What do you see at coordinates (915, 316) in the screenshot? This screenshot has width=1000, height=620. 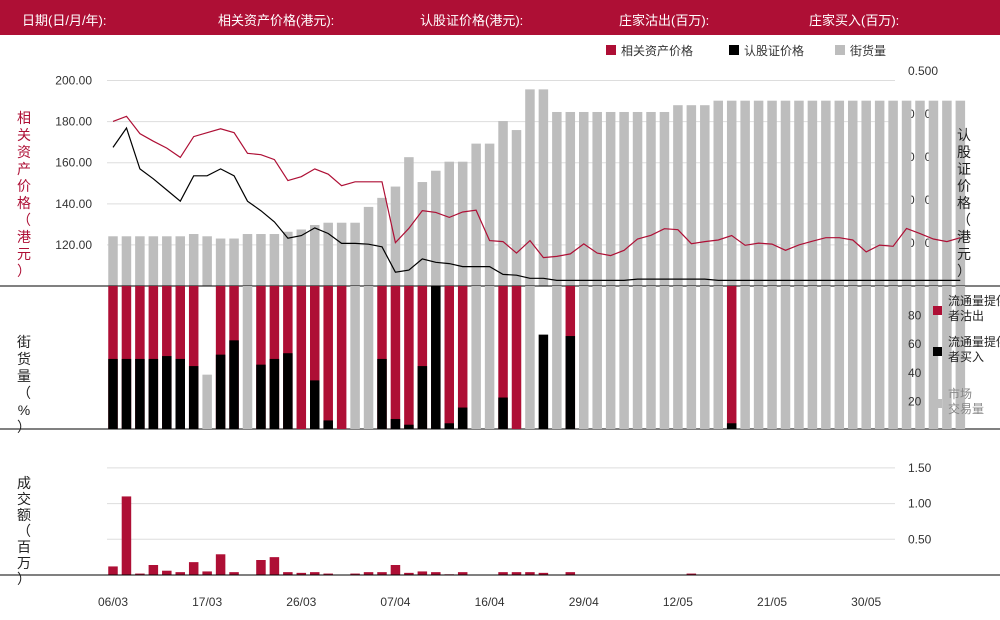 I see `y-tick-percent: 80` at bounding box center [915, 316].